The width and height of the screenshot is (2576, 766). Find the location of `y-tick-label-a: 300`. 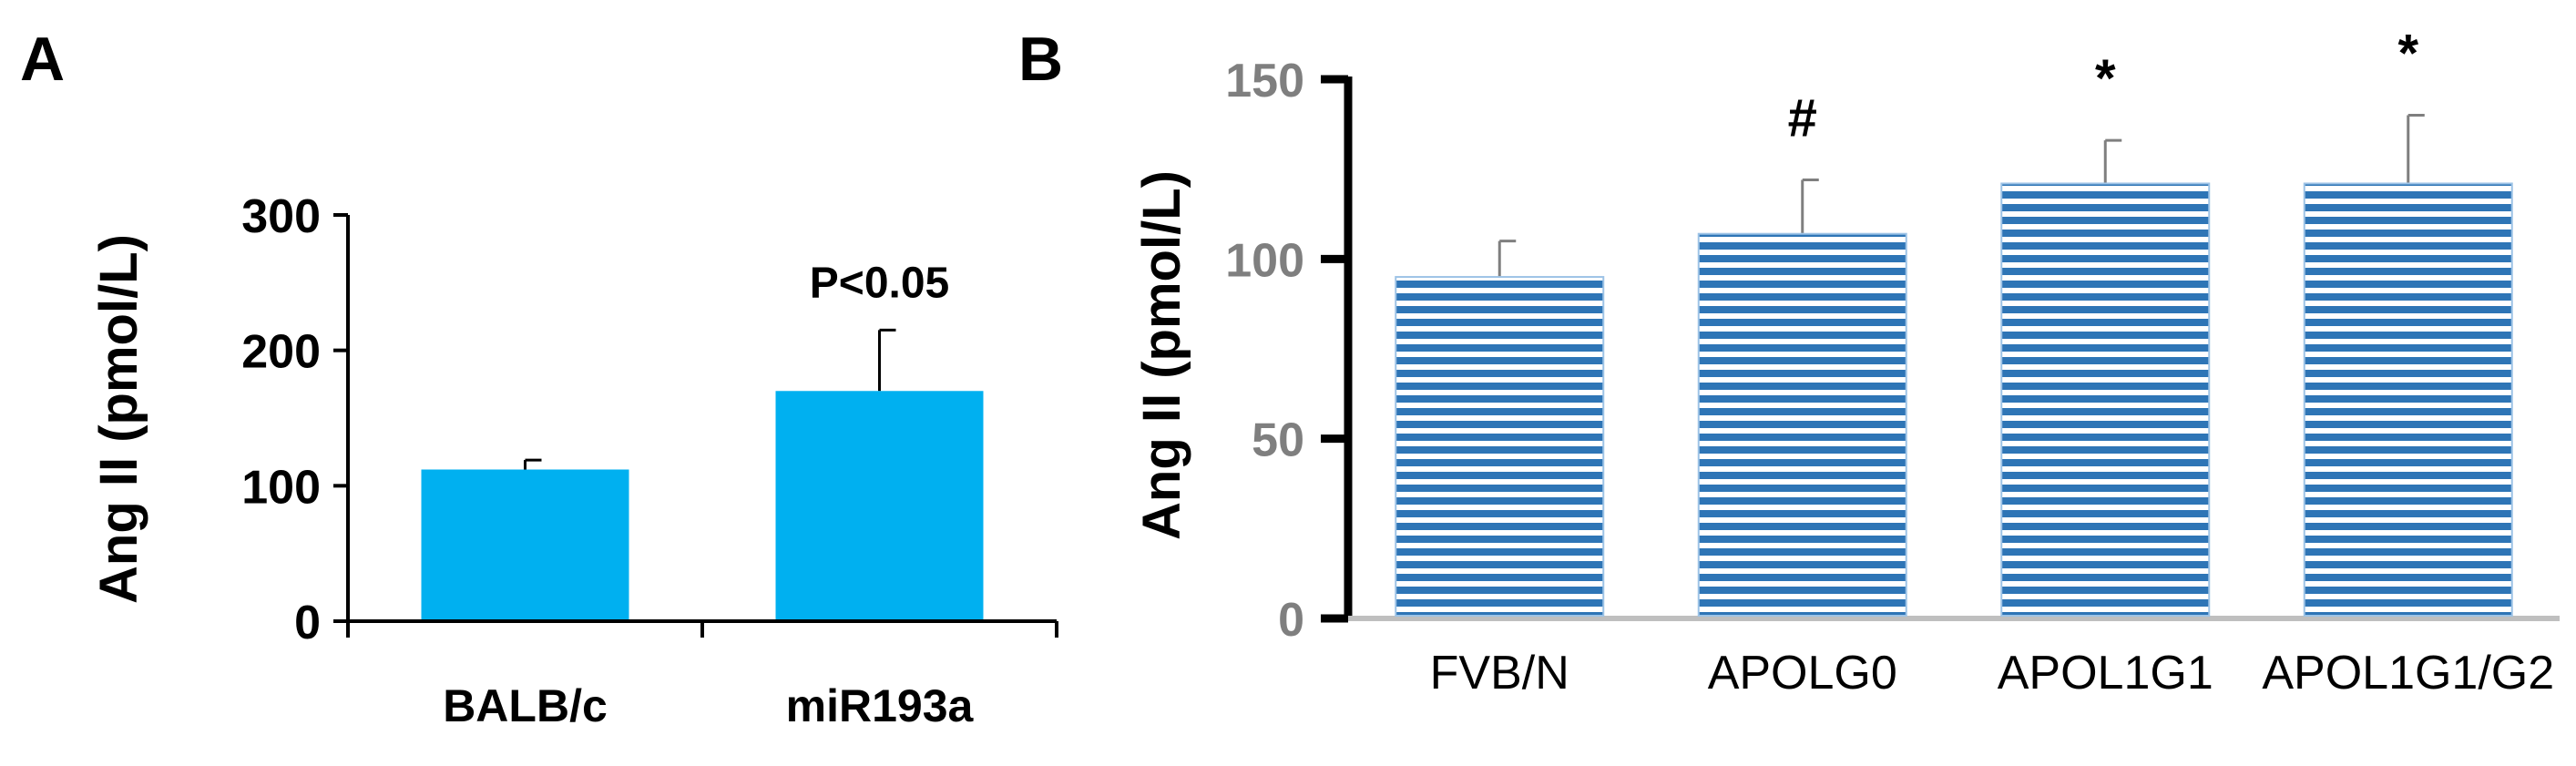

y-tick-label-a: 300 is located at coordinates (281, 216).